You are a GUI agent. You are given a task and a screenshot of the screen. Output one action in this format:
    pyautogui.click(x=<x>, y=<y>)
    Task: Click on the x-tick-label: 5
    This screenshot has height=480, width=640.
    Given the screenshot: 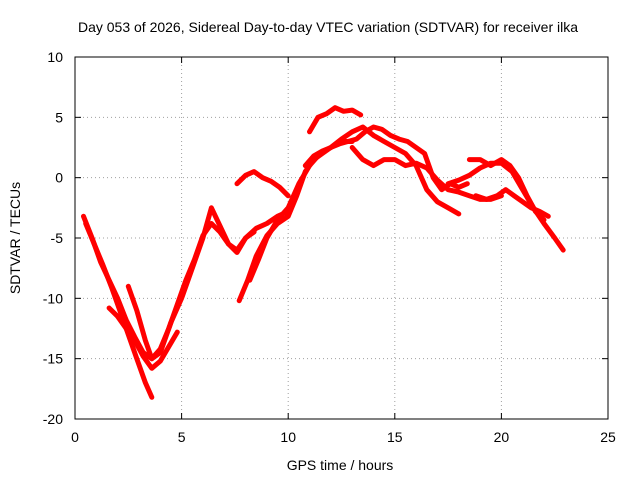 What is the action you would take?
    pyautogui.click(x=182, y=437)
    